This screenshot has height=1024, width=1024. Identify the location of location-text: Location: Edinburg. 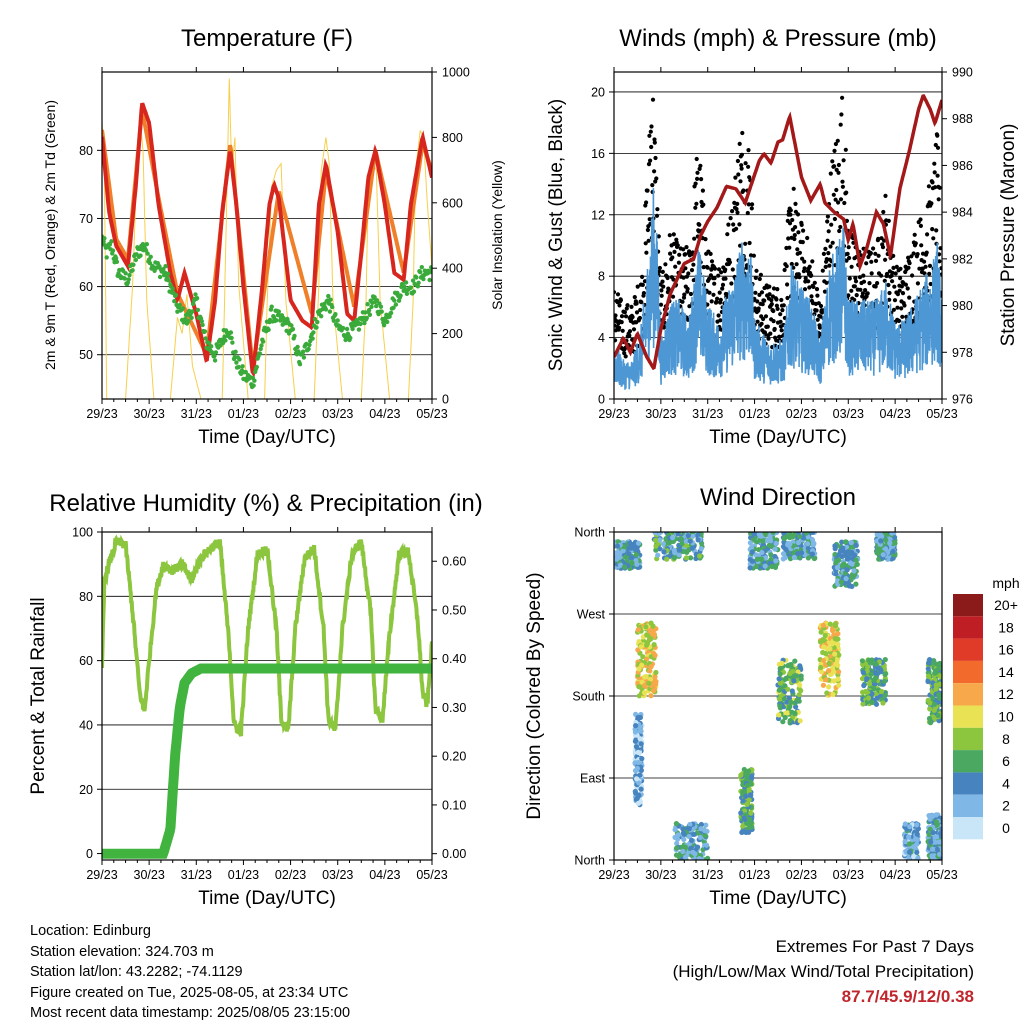
(90, 931).